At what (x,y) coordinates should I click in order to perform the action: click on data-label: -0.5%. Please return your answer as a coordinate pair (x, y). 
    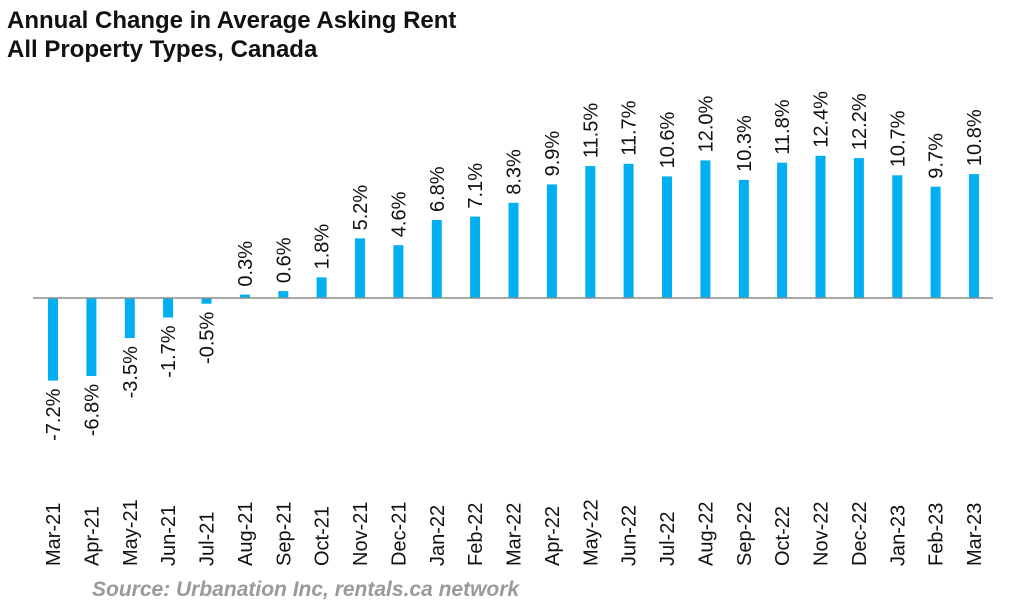
    Looking at the image, I should click on (208, 337).